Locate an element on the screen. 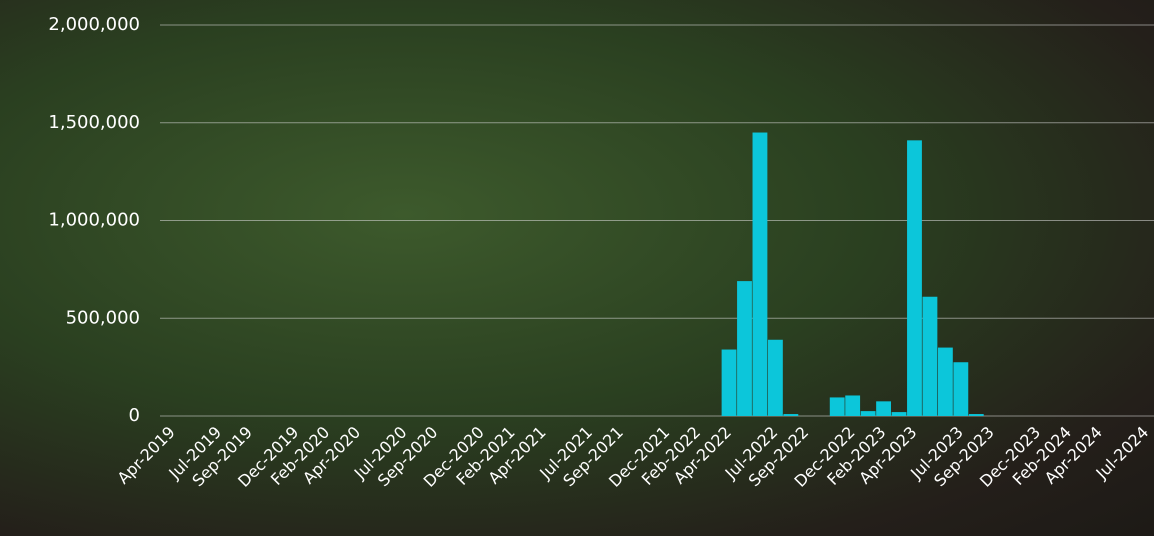 Image resolution: width=1154 pixels, height=536 pixels. y-tick-label: 1,500,000 is located at coordinates (94, 122).